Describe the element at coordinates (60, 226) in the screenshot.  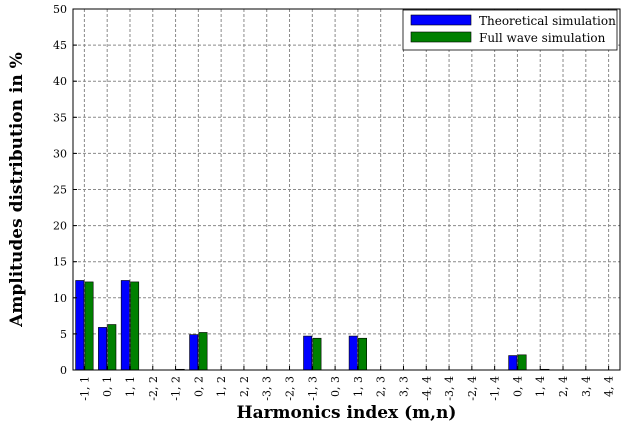
I see `y-tick-label: 20` at that location.